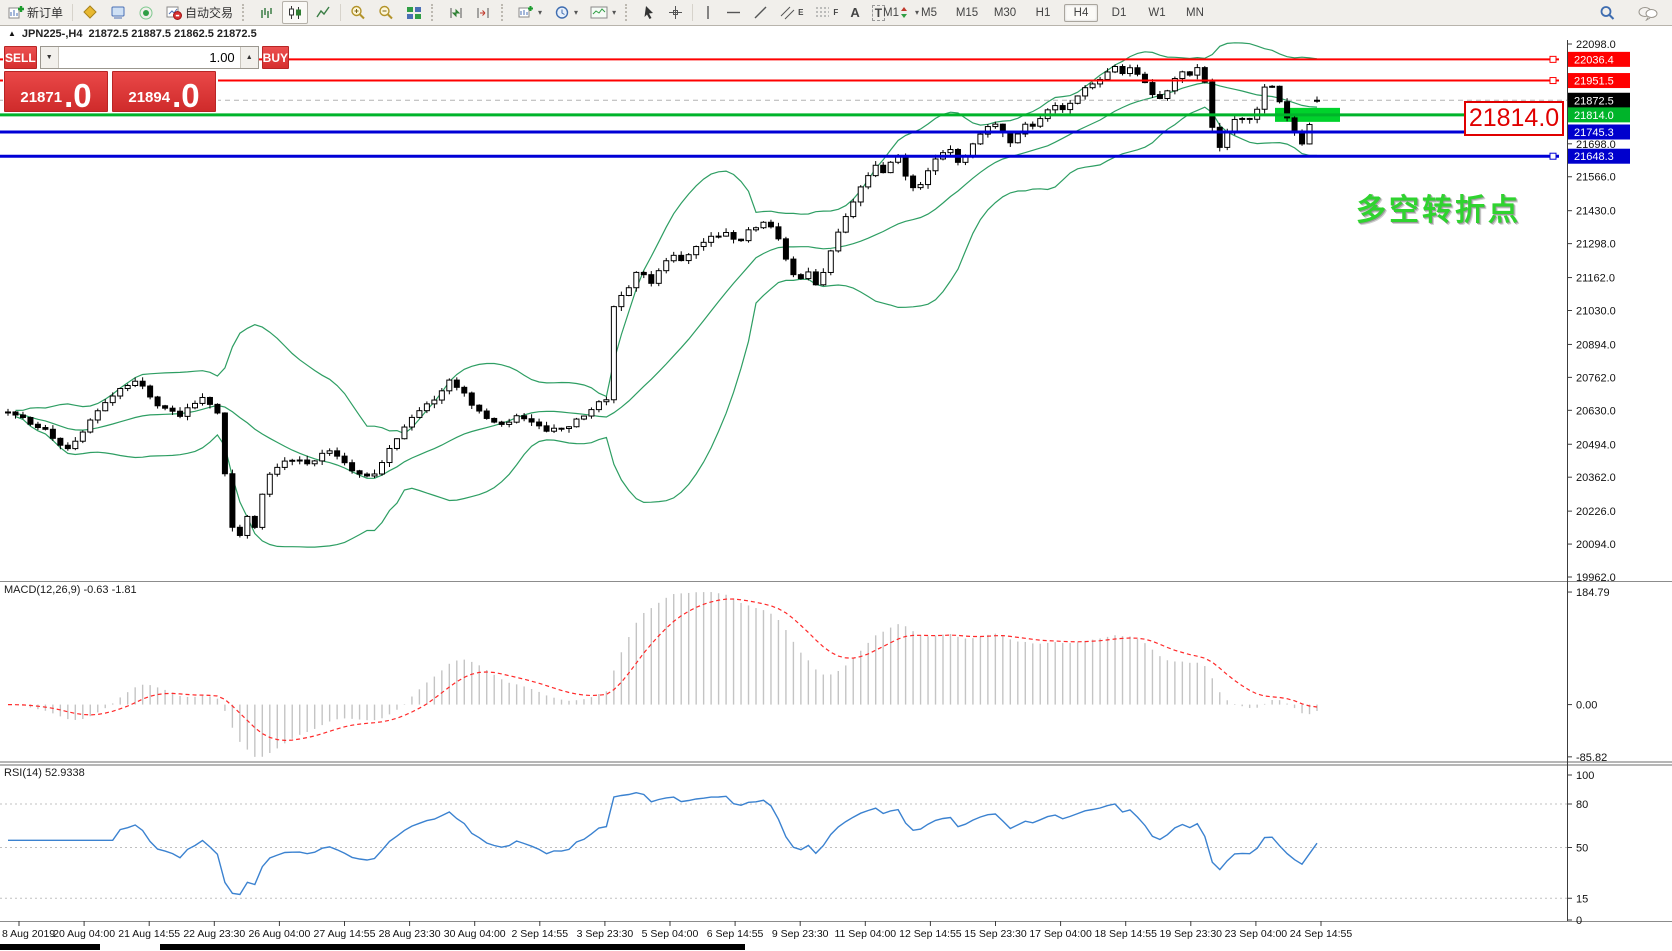 Image resolution: width=1672 pixels, height=951 pixels. I want to click on candlestick-chart-button, so click(295, 12).